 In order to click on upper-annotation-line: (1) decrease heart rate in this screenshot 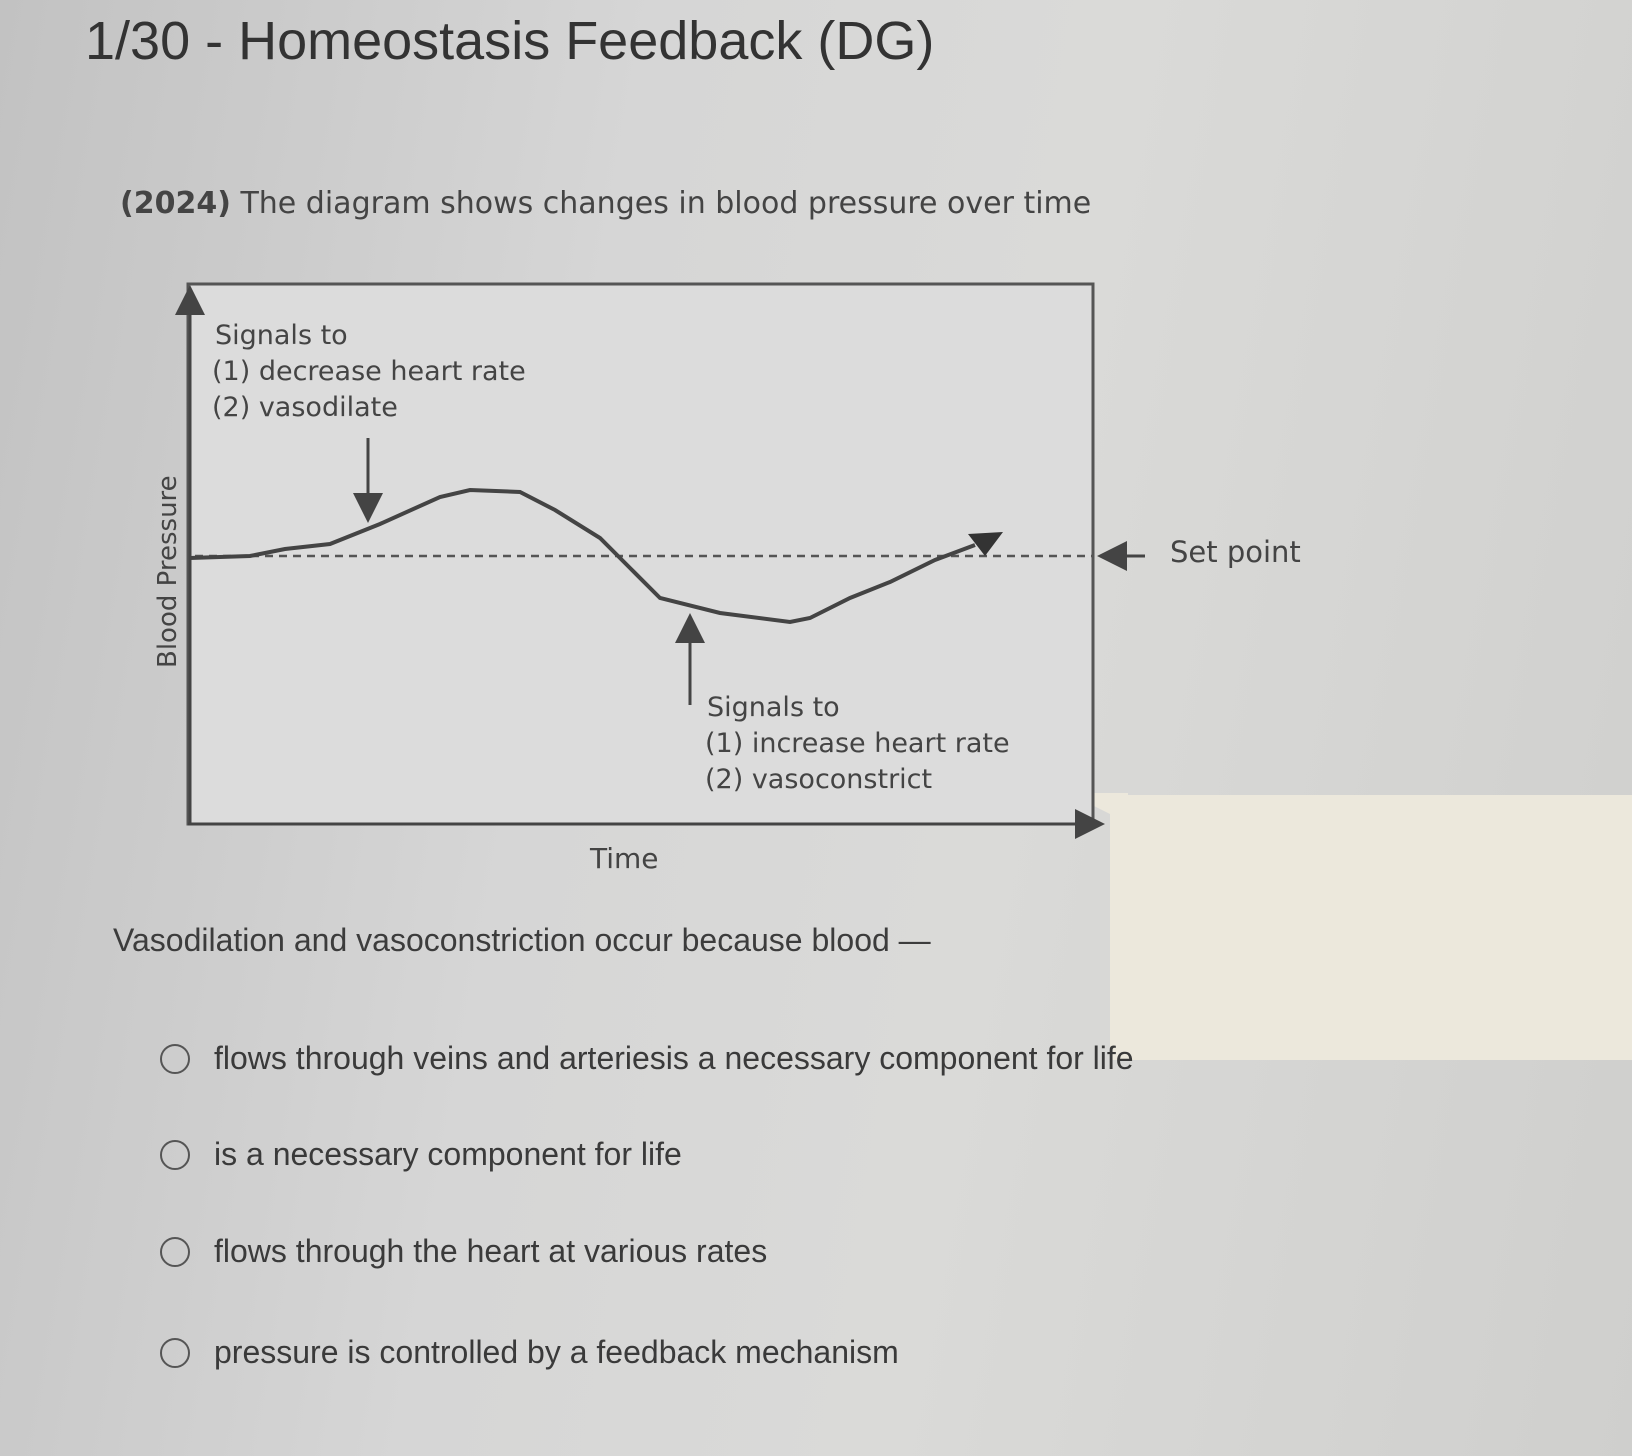, I will do `click(369, 371)`.